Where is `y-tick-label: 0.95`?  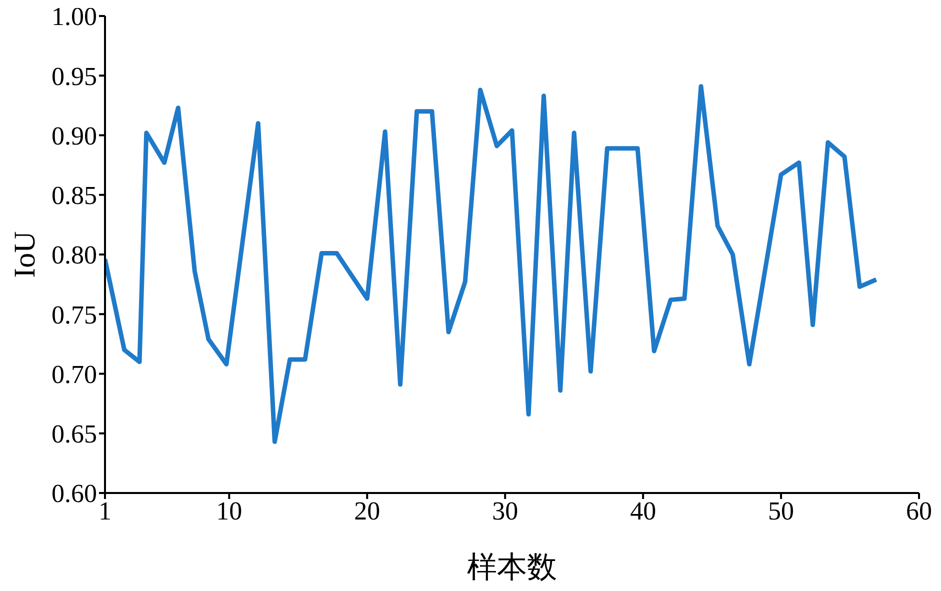 y-tick-label: 0.95 is located at coordinates (74, 76).